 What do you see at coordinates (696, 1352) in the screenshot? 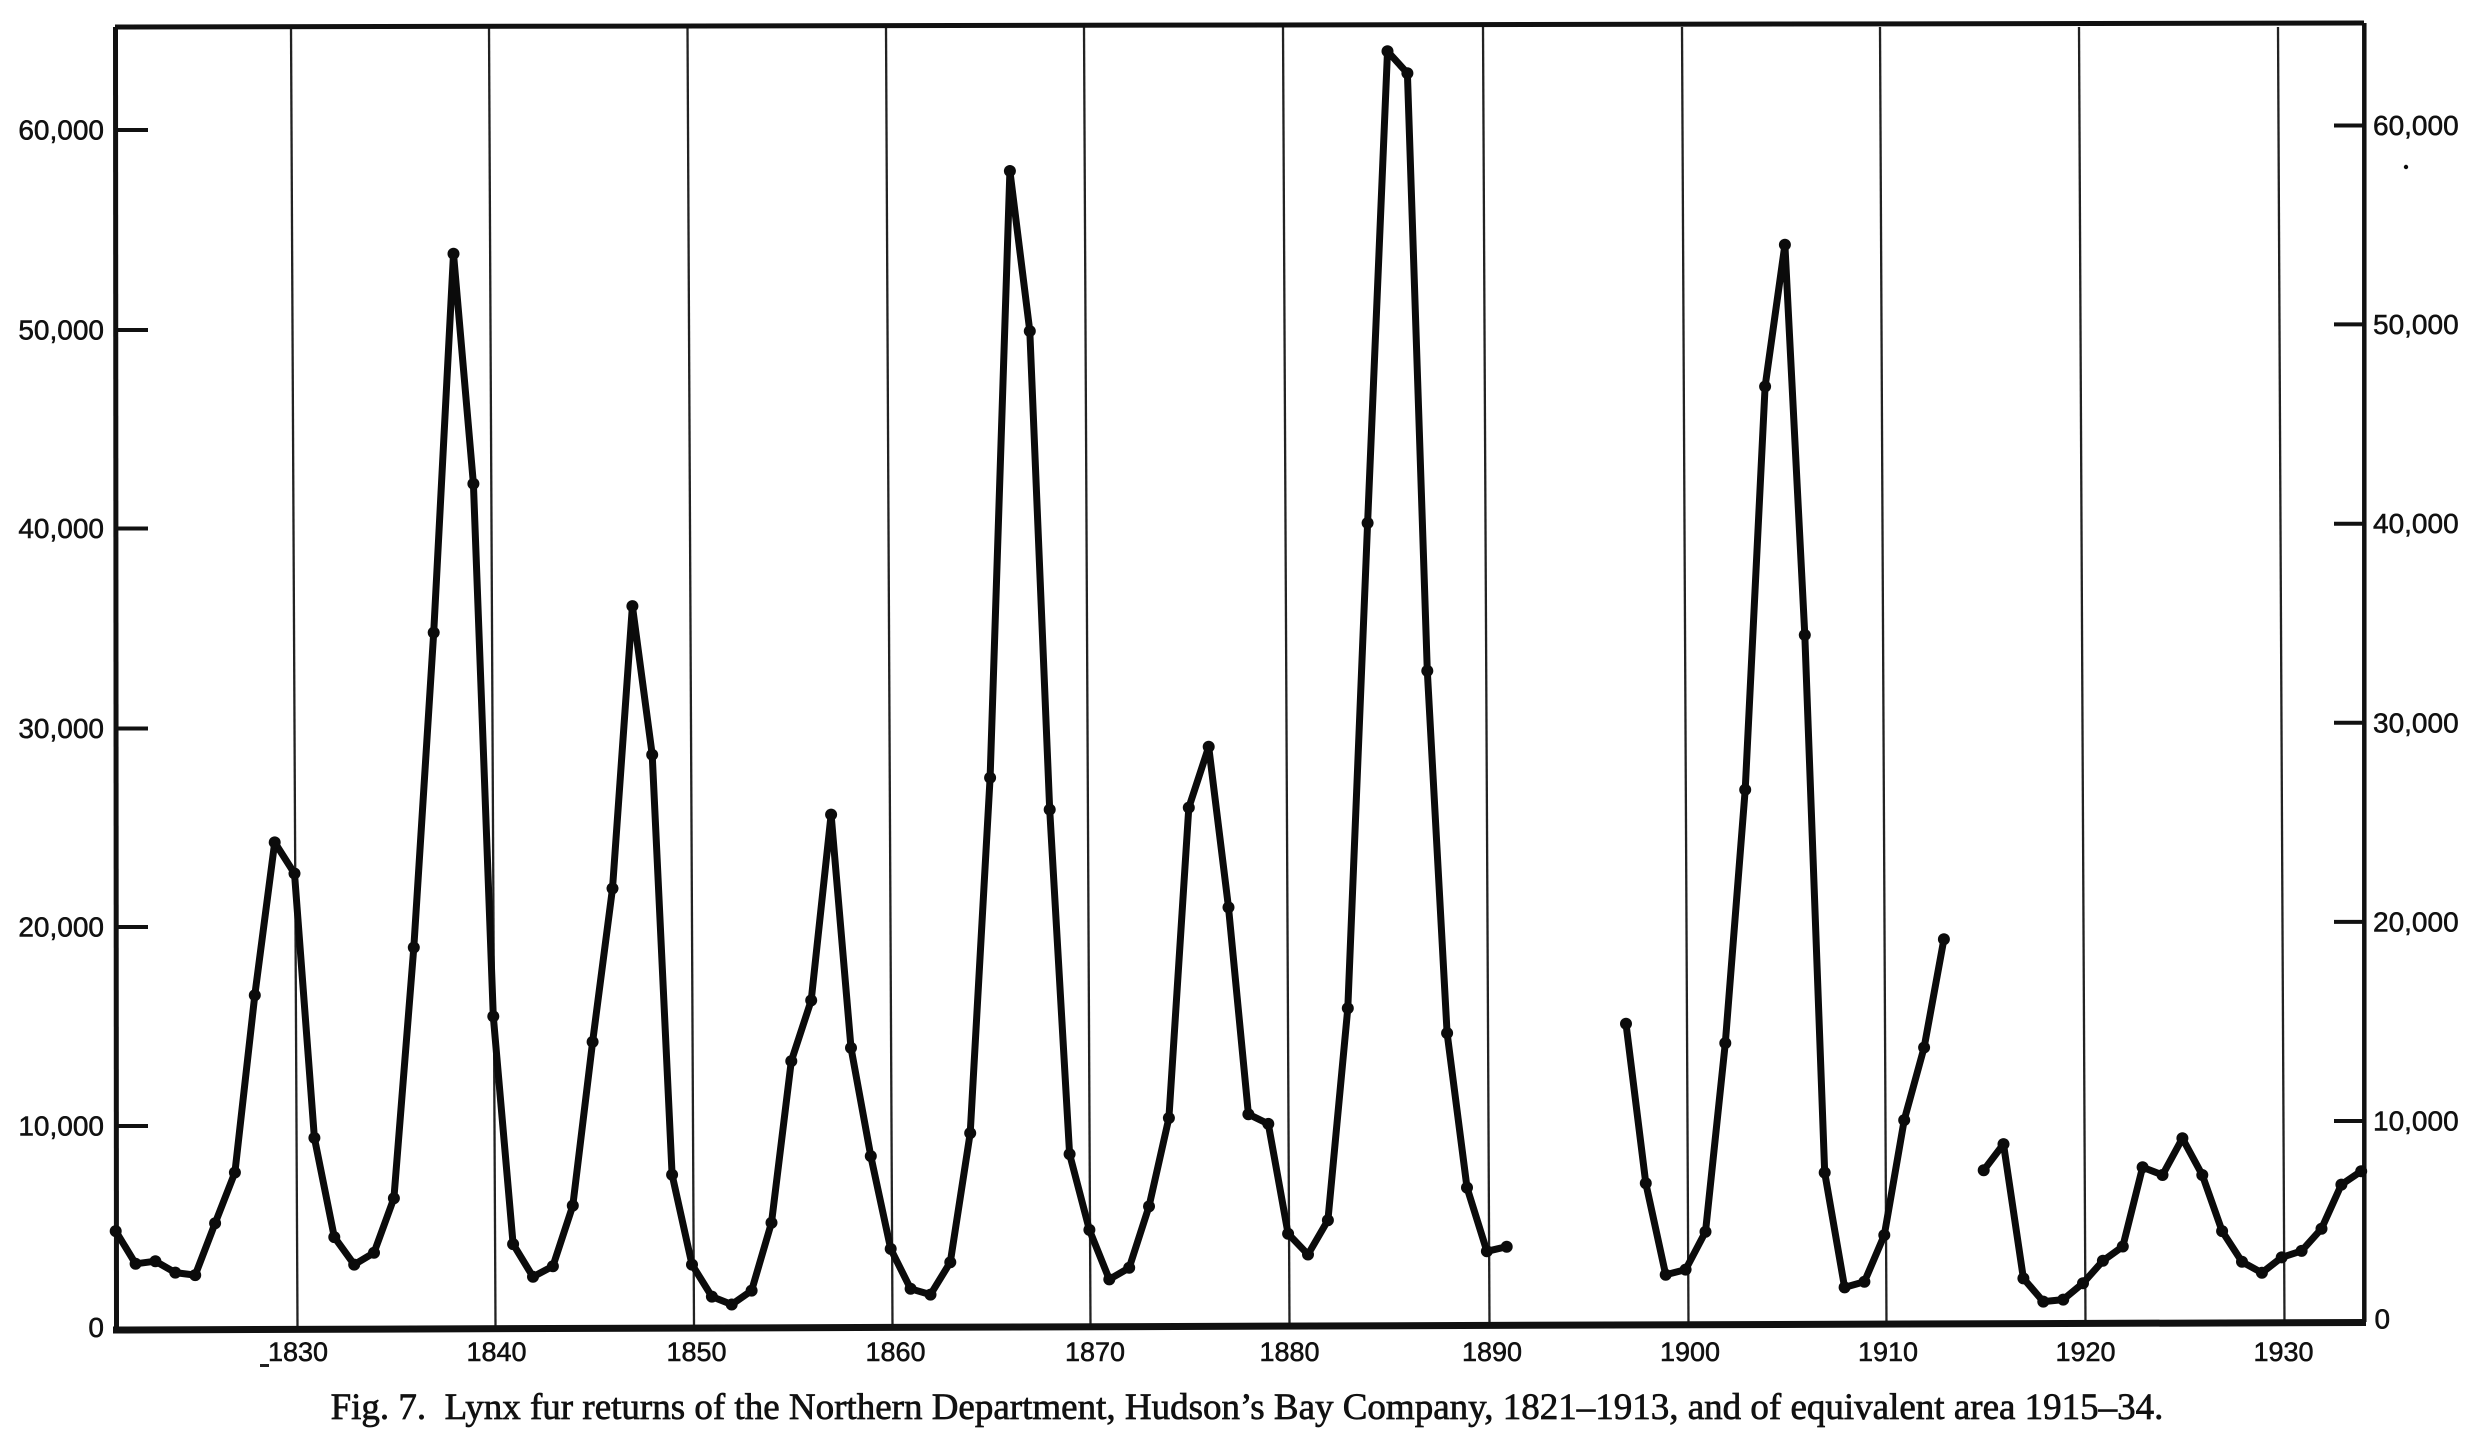
I see `svg-text: 1850` at bounding box center [696, 1352].